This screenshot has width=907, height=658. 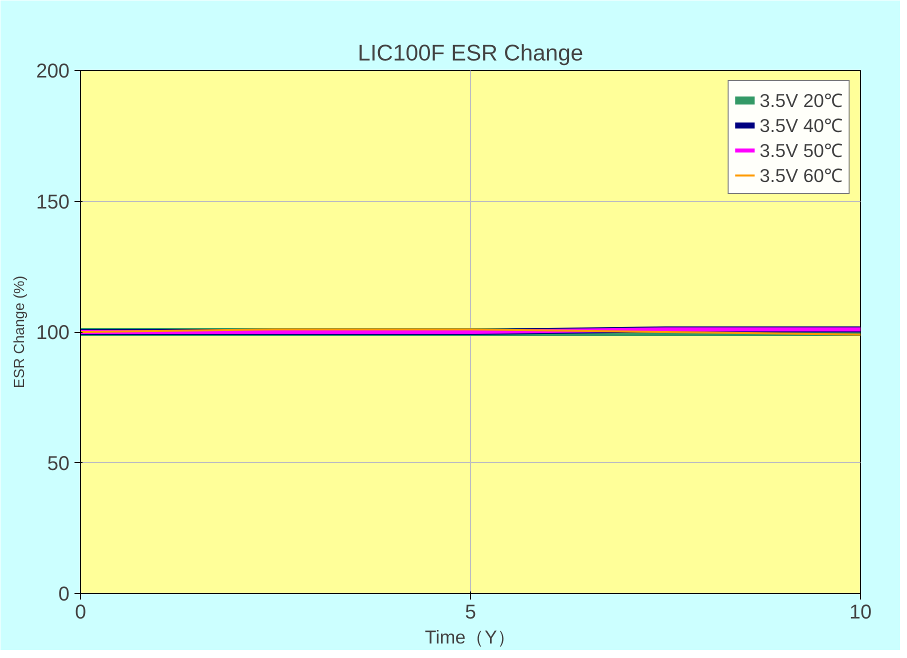 I want to click on x-tick-label: 0, so click(x=80, y=613).